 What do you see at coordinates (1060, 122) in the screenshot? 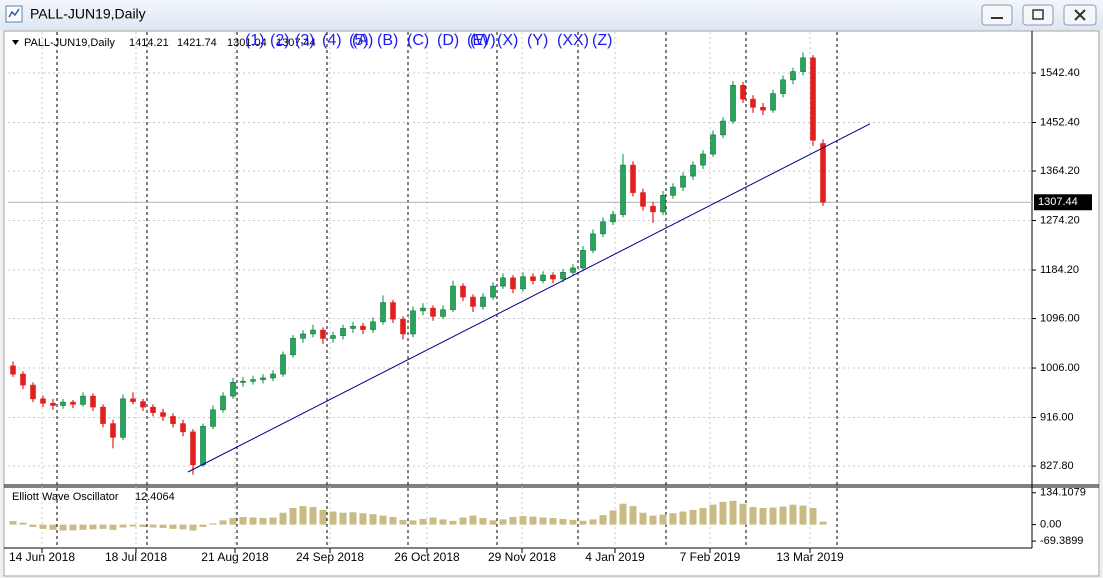
I see `y-tick-label: 1452.40` at bounding box center [1060, 122].